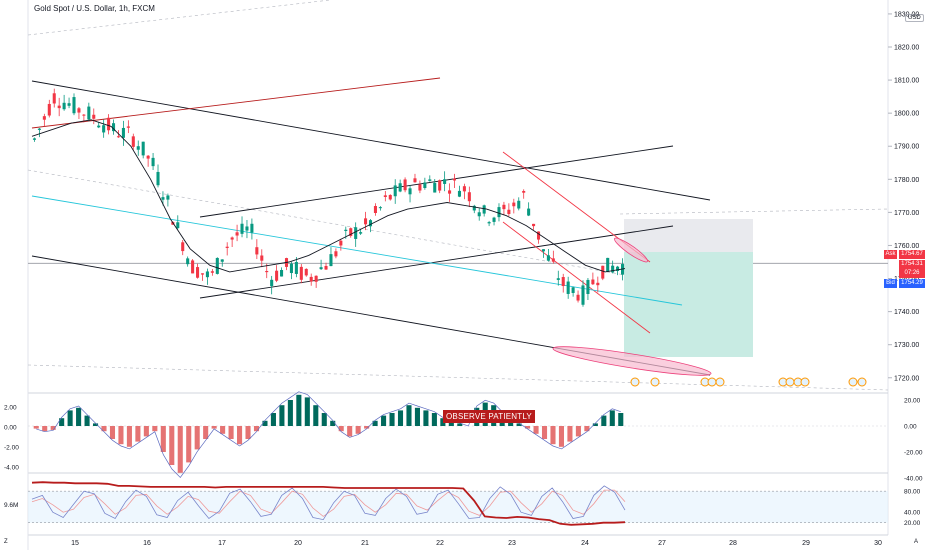 The image size is (932, 550). I want to click on stochastic-tick-label: 40.00, so click(912, 513).